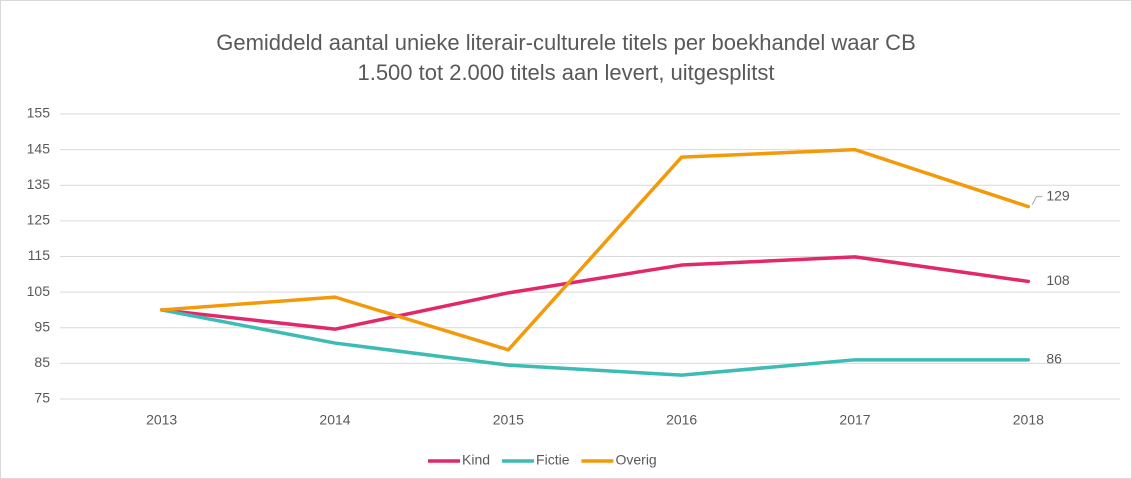 The height and width of the screenshot is (479, 1132). Describe the element at coordinates (42, 398) in the screenshot. I see `y-tick-label: 75` at that location.